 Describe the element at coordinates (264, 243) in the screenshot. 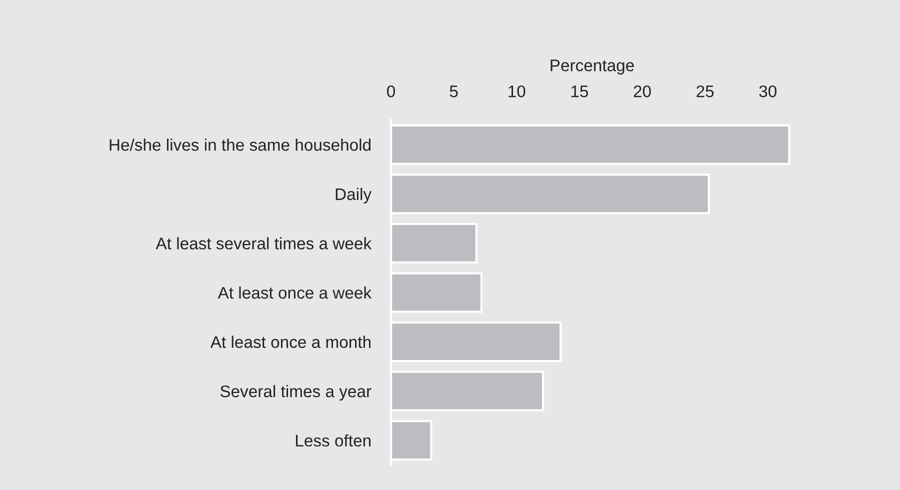

I see `y-tick-label: At least several times a week` at that location.